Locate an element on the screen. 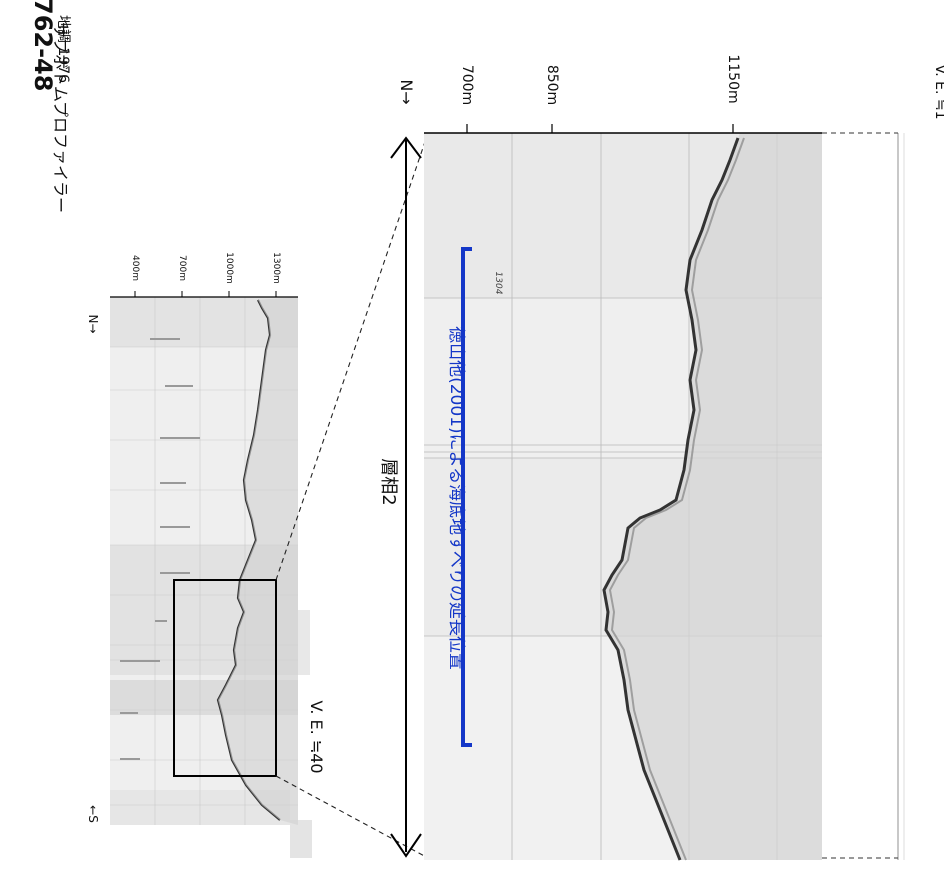  handwritten-mark: 1304 is located at coordinates (498, 283).